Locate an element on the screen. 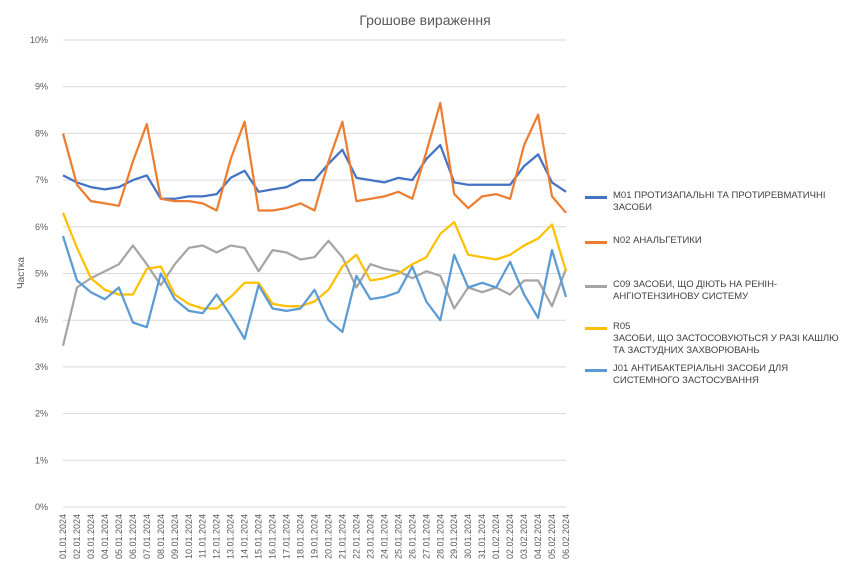 This screenshot has width=850, height=566. x-tick-label: 19.01.2024 is located at coordinates (315, 536).